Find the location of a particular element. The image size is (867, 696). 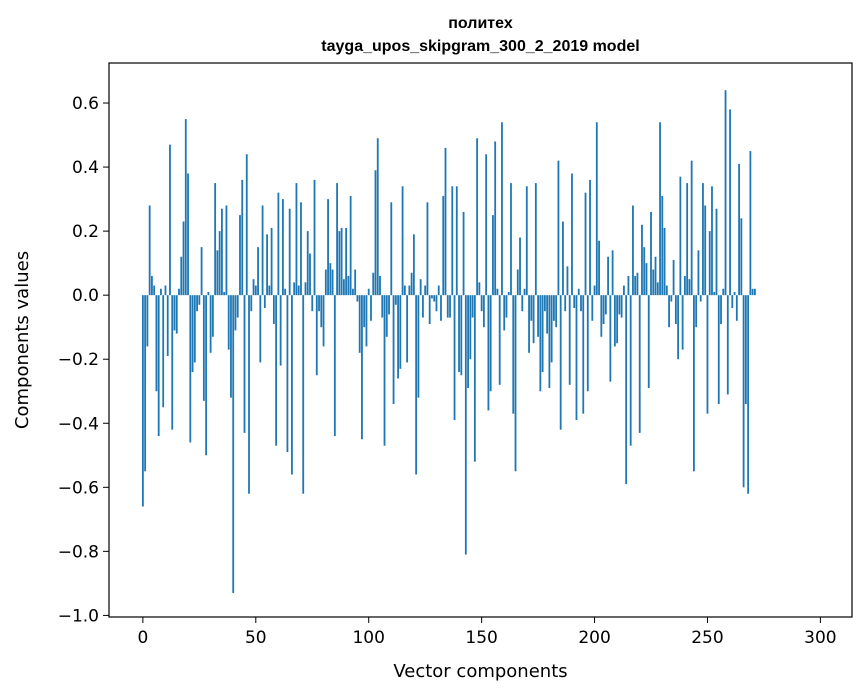

y-tick-label-8: 0.6 is located at coordinates (85, 104).